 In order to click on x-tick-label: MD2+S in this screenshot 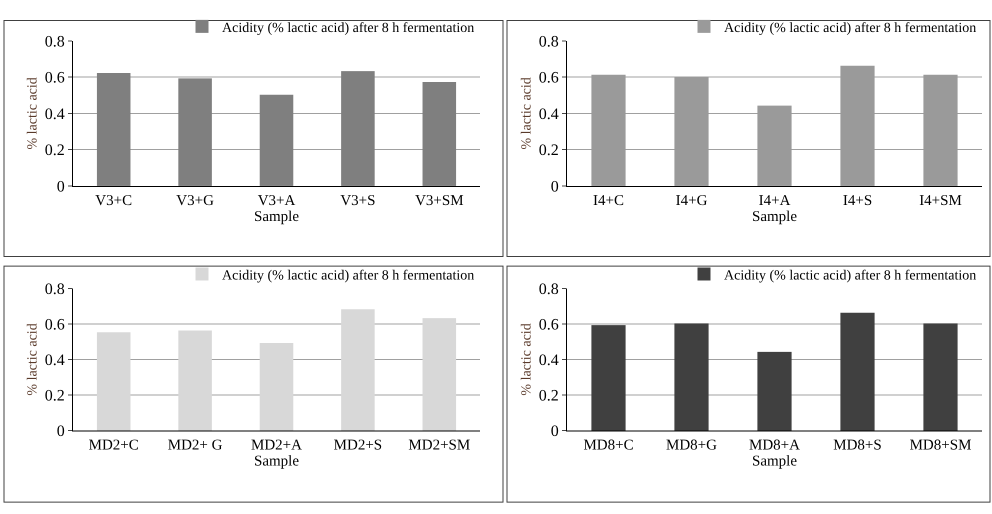, I will do `click(358, 446)`.